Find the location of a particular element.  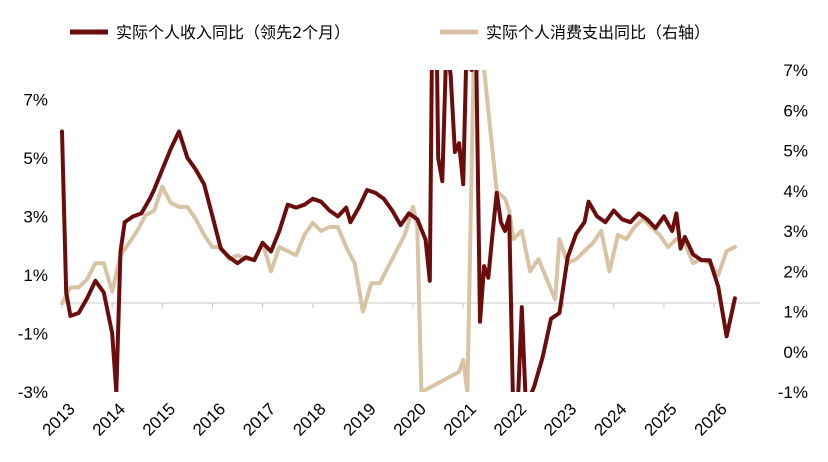

right-tick-label: 0% is located at coordinates (795, 352).